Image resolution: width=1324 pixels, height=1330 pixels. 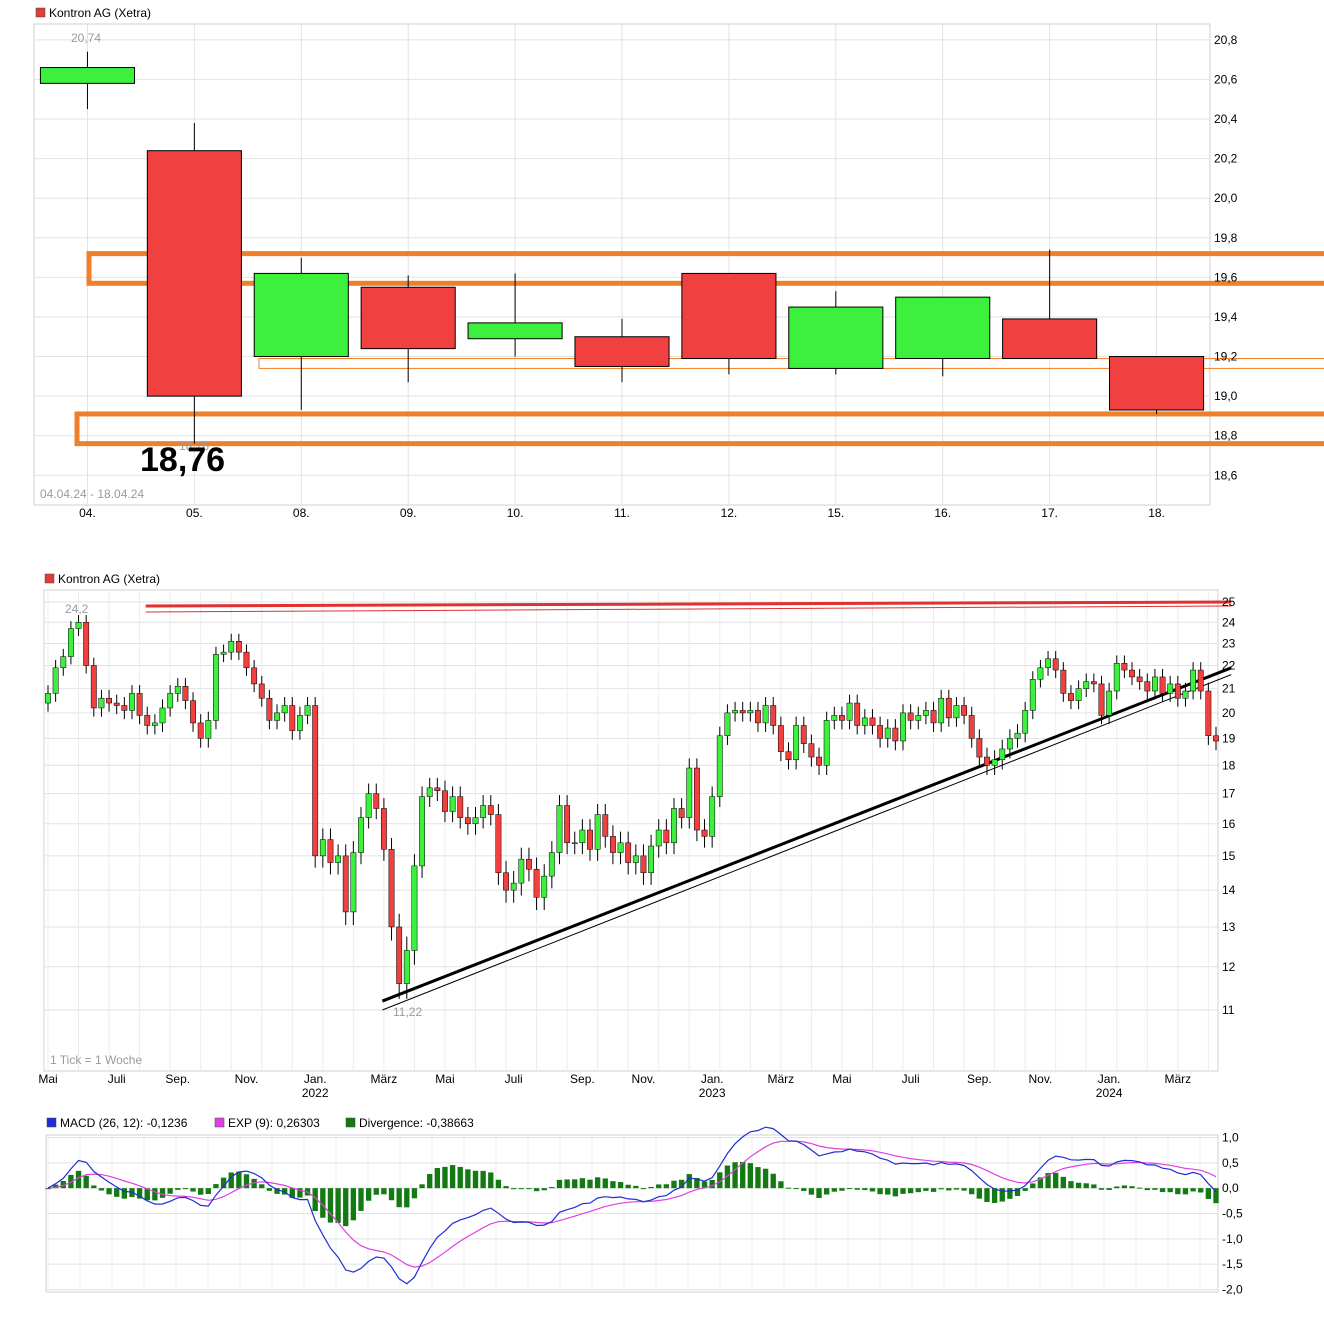 What do you see at coordinates (301, 315) in the screenshot?
I see `candle-body` at bounding box center [301, 315].